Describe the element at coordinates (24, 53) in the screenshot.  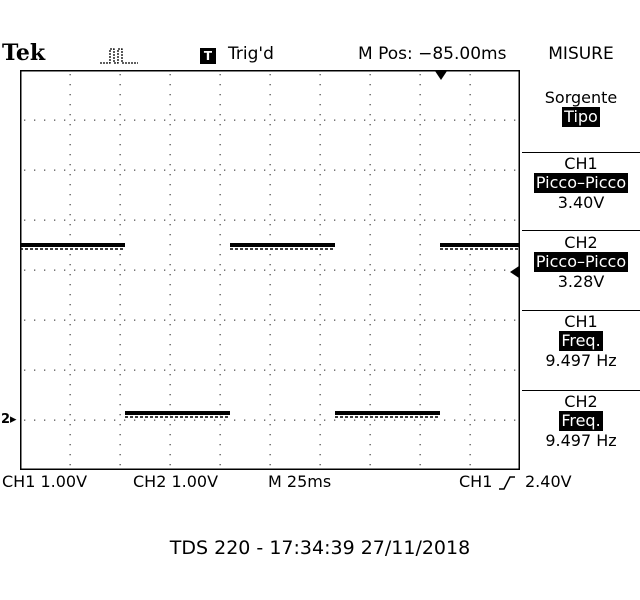
I see `brand-logo: Tek` at that location.